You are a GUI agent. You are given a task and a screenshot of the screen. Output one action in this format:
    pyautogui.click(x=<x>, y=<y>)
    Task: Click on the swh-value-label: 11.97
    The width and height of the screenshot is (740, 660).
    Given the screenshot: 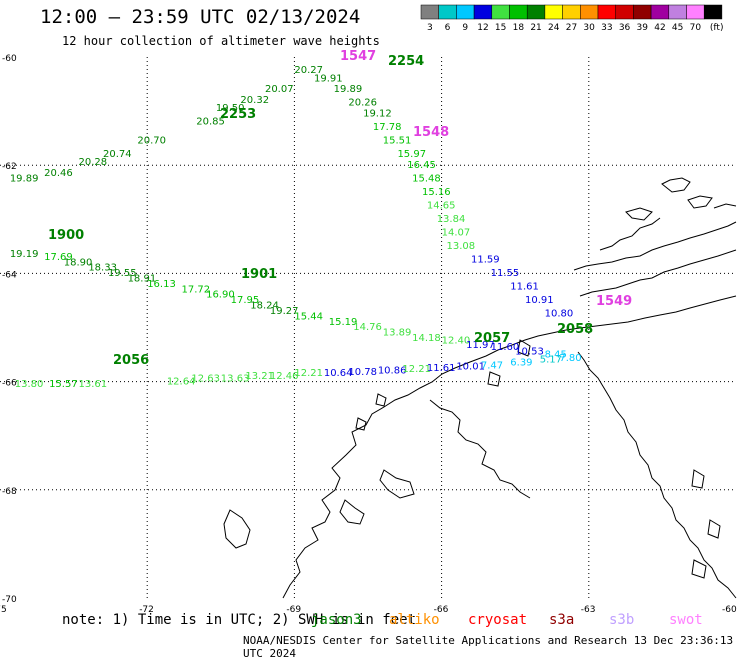 What is the action you would take?
    pyautogui.click(x=480, y=345)
    